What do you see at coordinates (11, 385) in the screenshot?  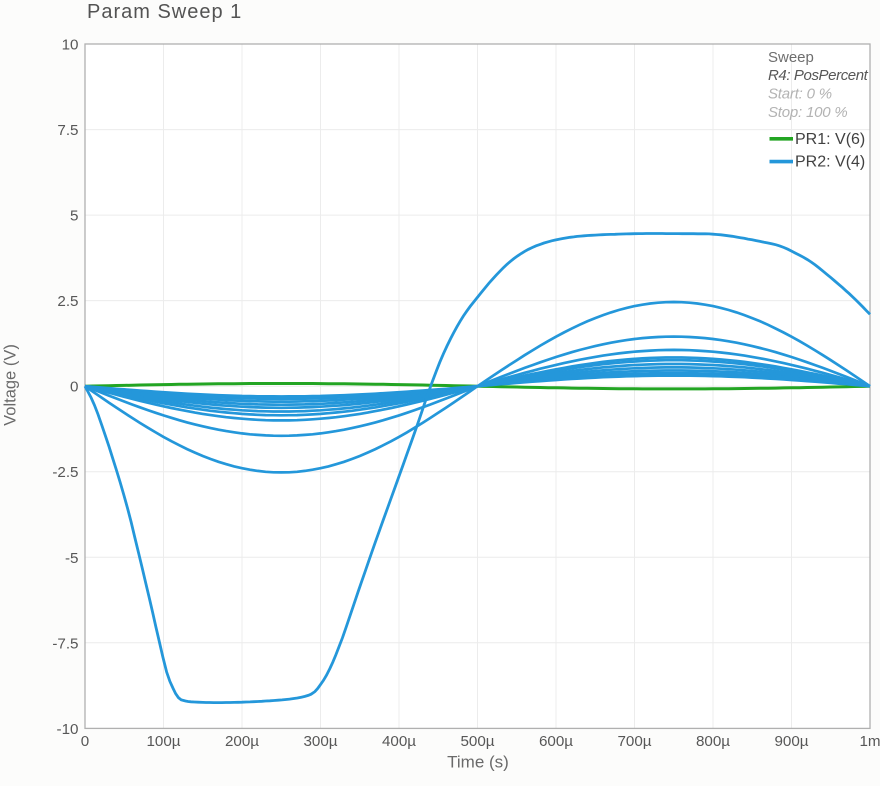 I see `svg-text: Voltage (V)` at bounding box center [11, 385].